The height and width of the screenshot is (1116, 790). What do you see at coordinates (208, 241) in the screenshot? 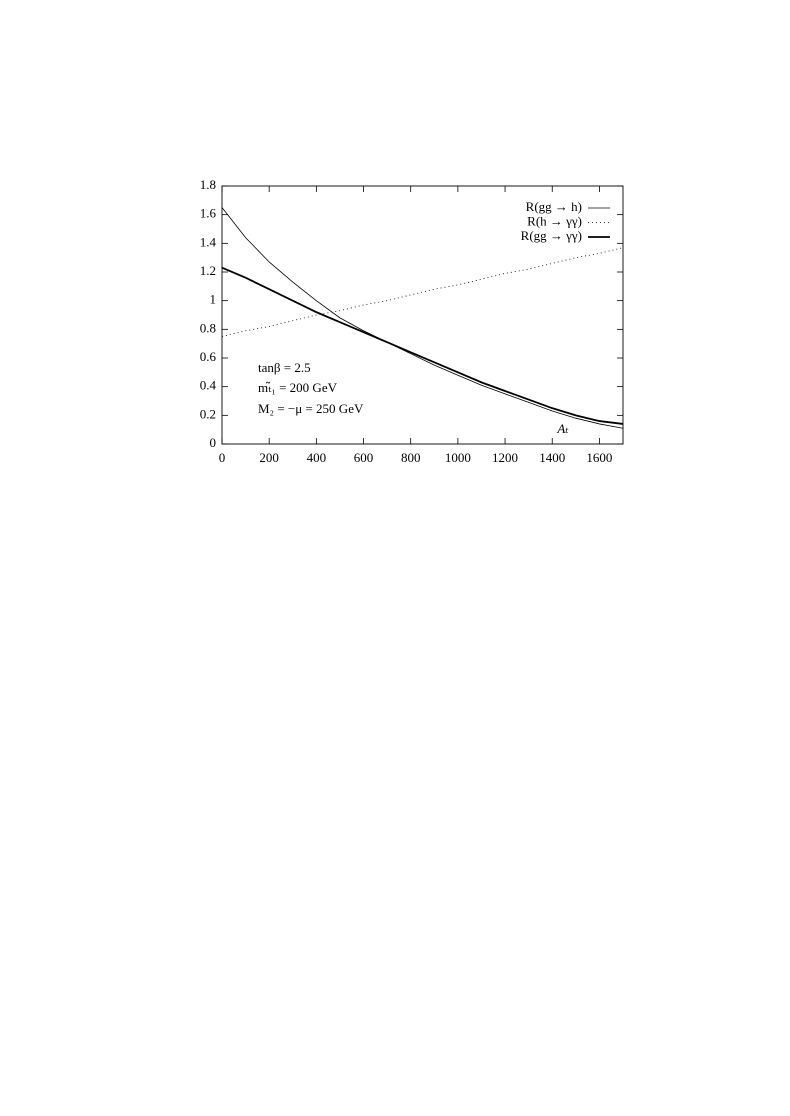
I see `y-tick-label: 1.4` at bounding box center [208, 241].